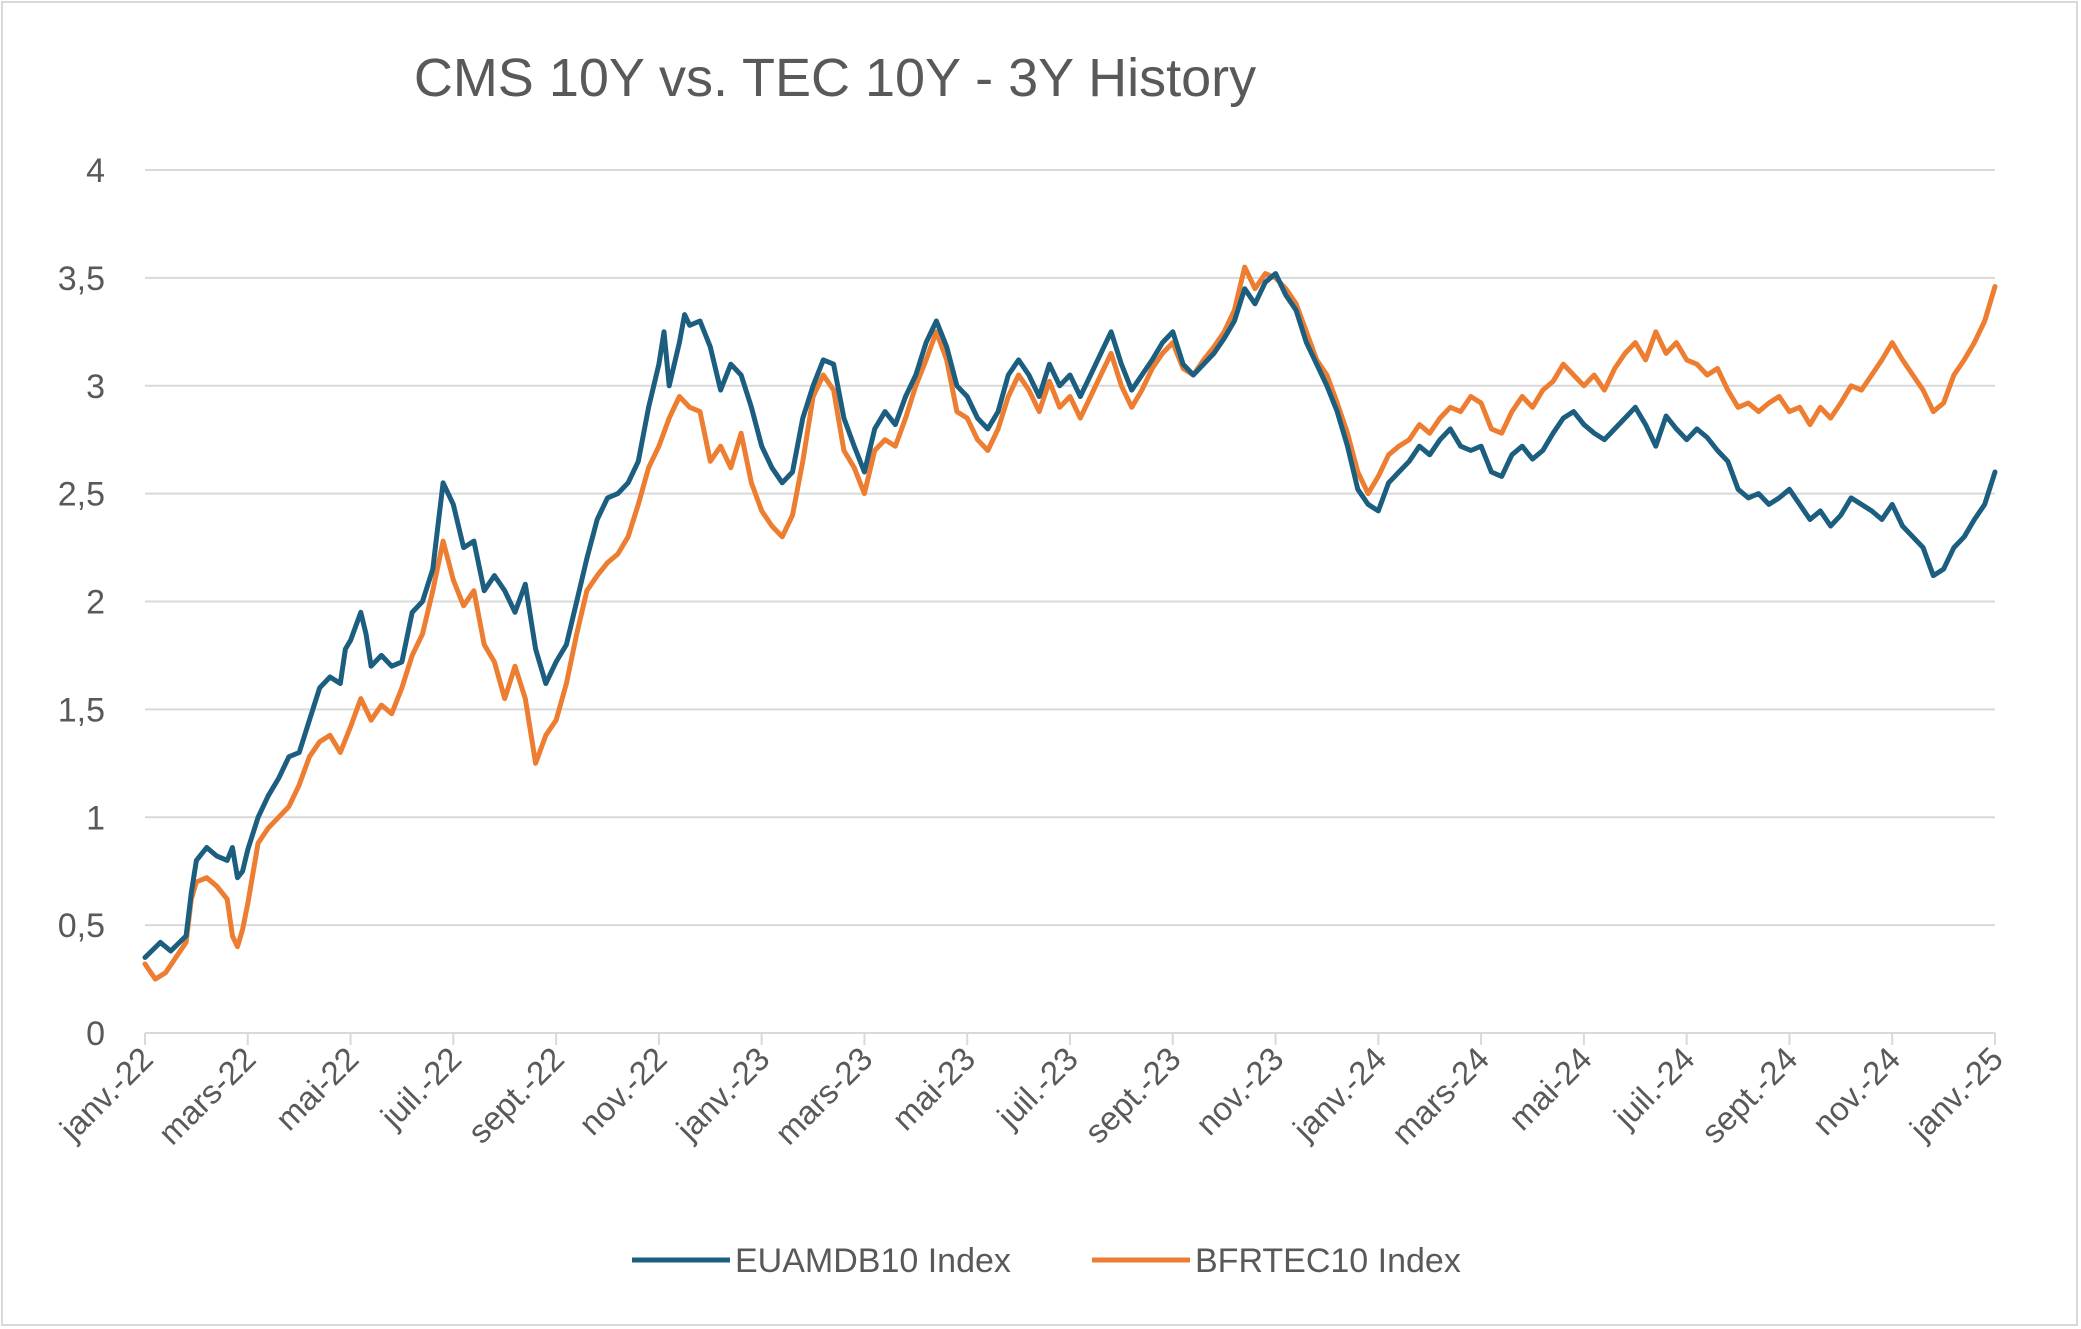 The image size is (2081, 1329). Describe the element at coordinates (873, 1261) in the screenshot. I see `legend-label-euamdb10: EUAMDB10 Index` at that location.